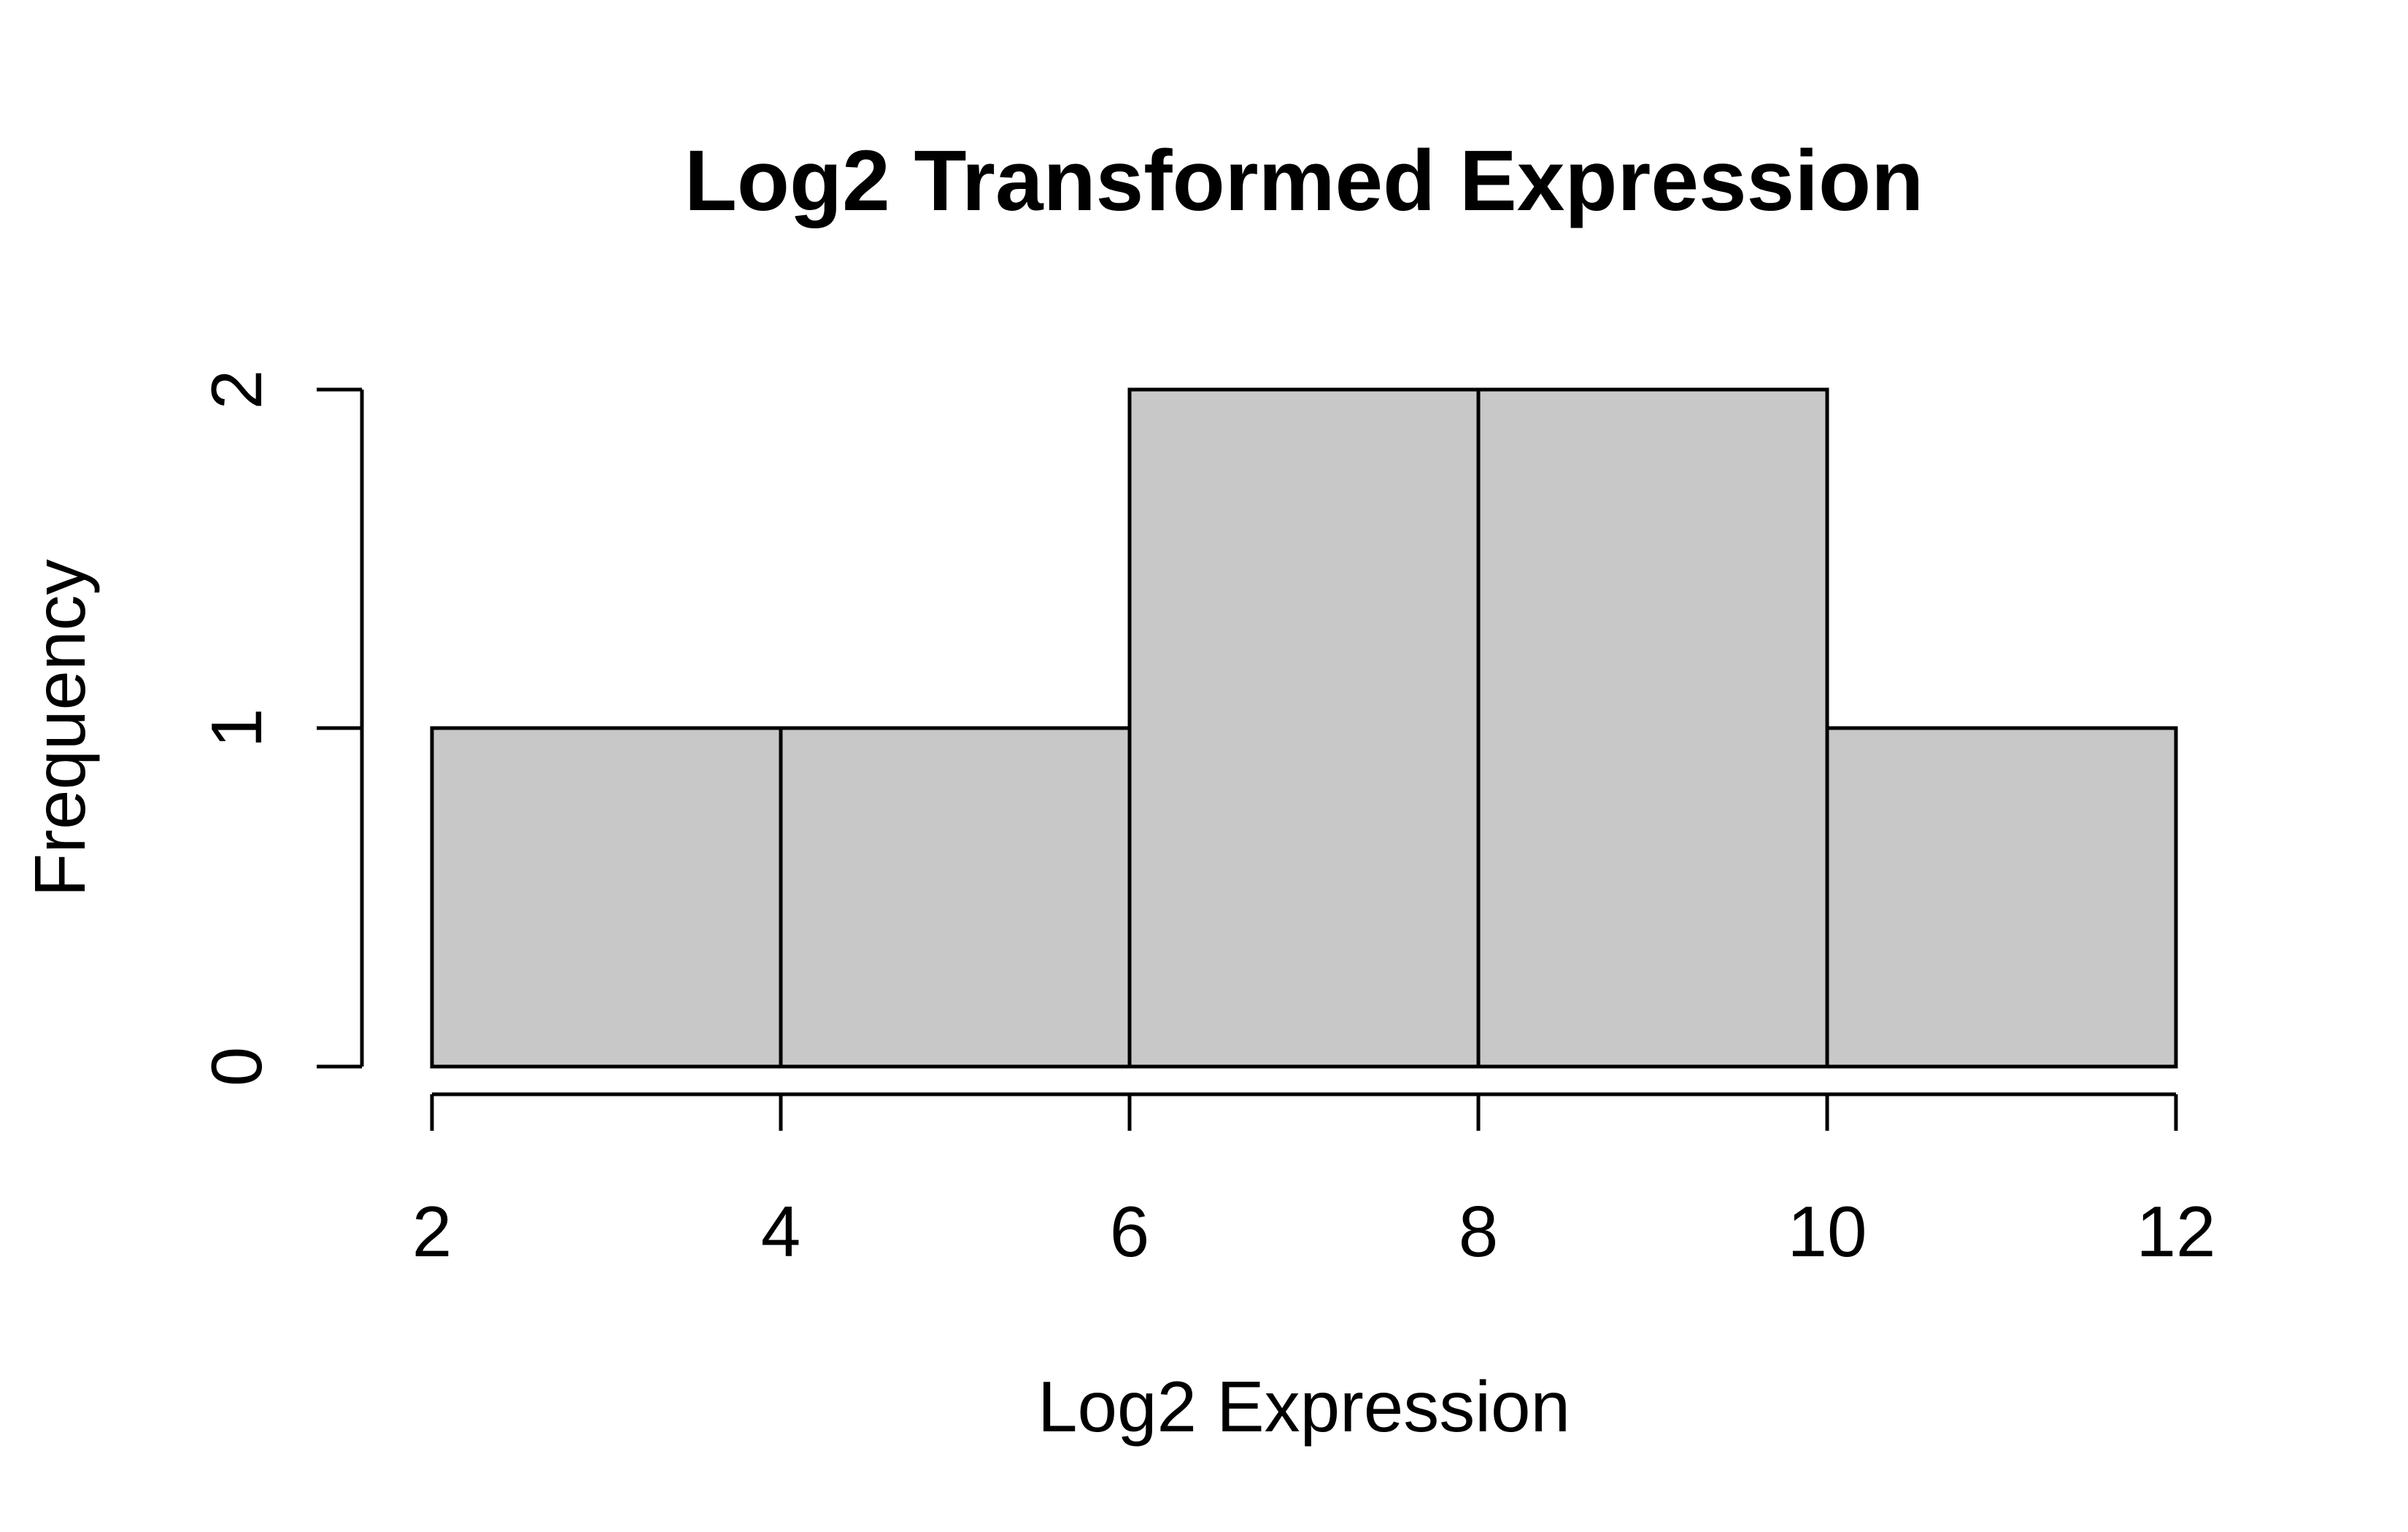 This screenshot has width=2408, height=1532. I want to click on x-tick-label: 6, so click(1130, 1232).